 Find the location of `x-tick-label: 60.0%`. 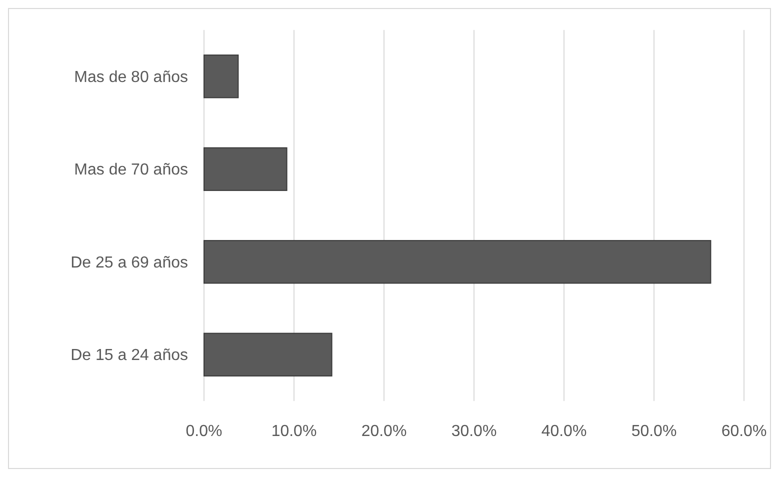

x-tick-label: 60.0% is located at coordinates (744, 431).